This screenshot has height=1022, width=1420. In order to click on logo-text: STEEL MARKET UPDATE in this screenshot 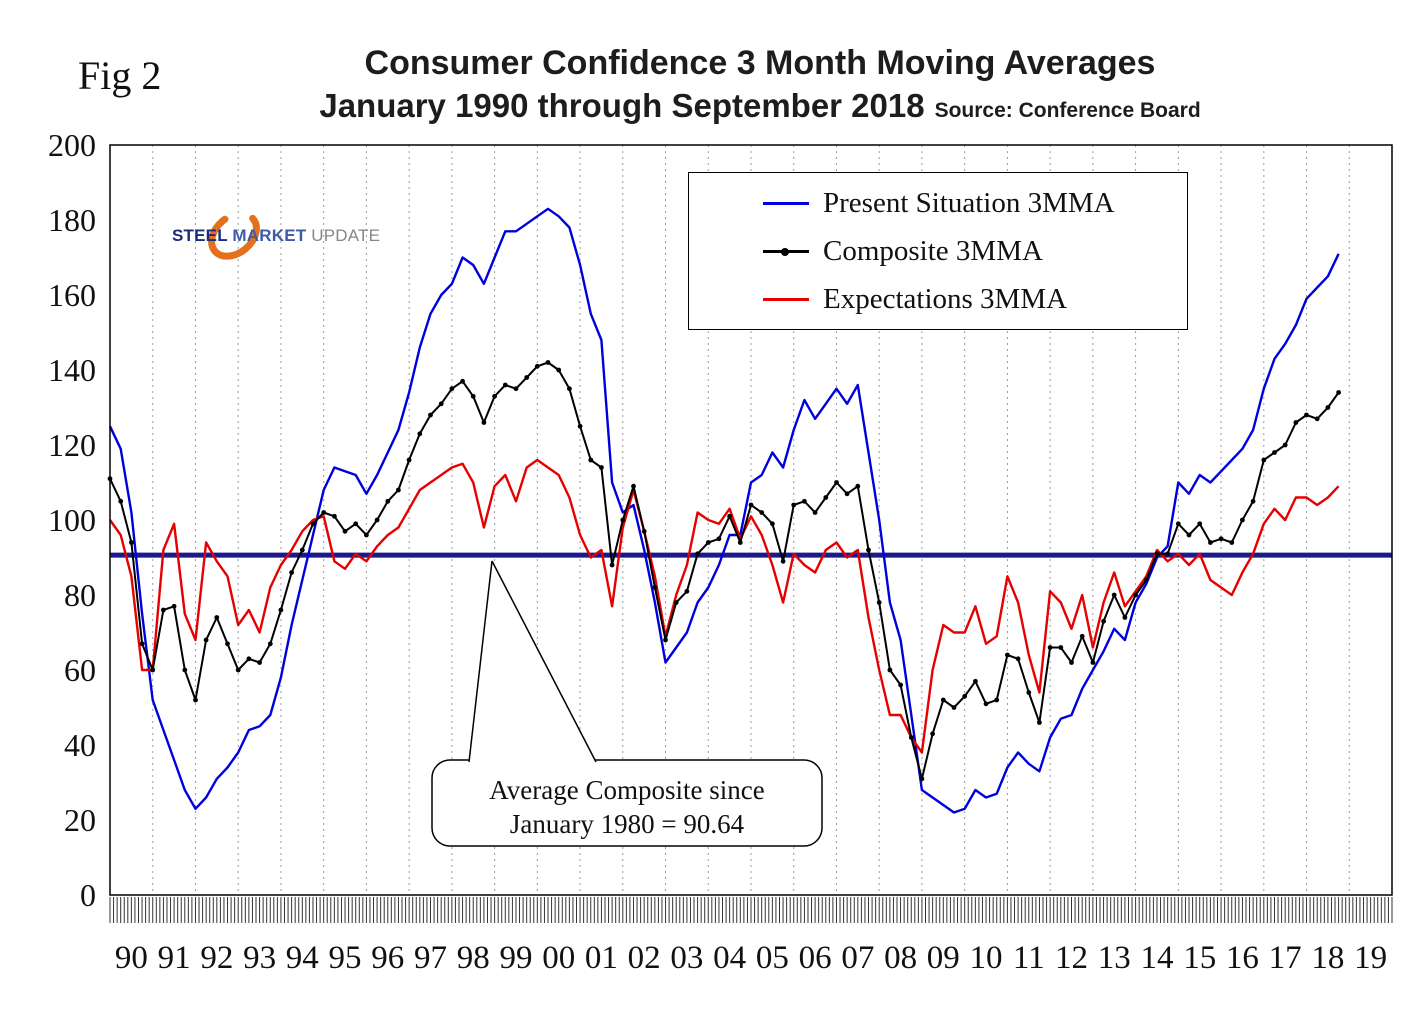, I will do `click(276, 236)`.